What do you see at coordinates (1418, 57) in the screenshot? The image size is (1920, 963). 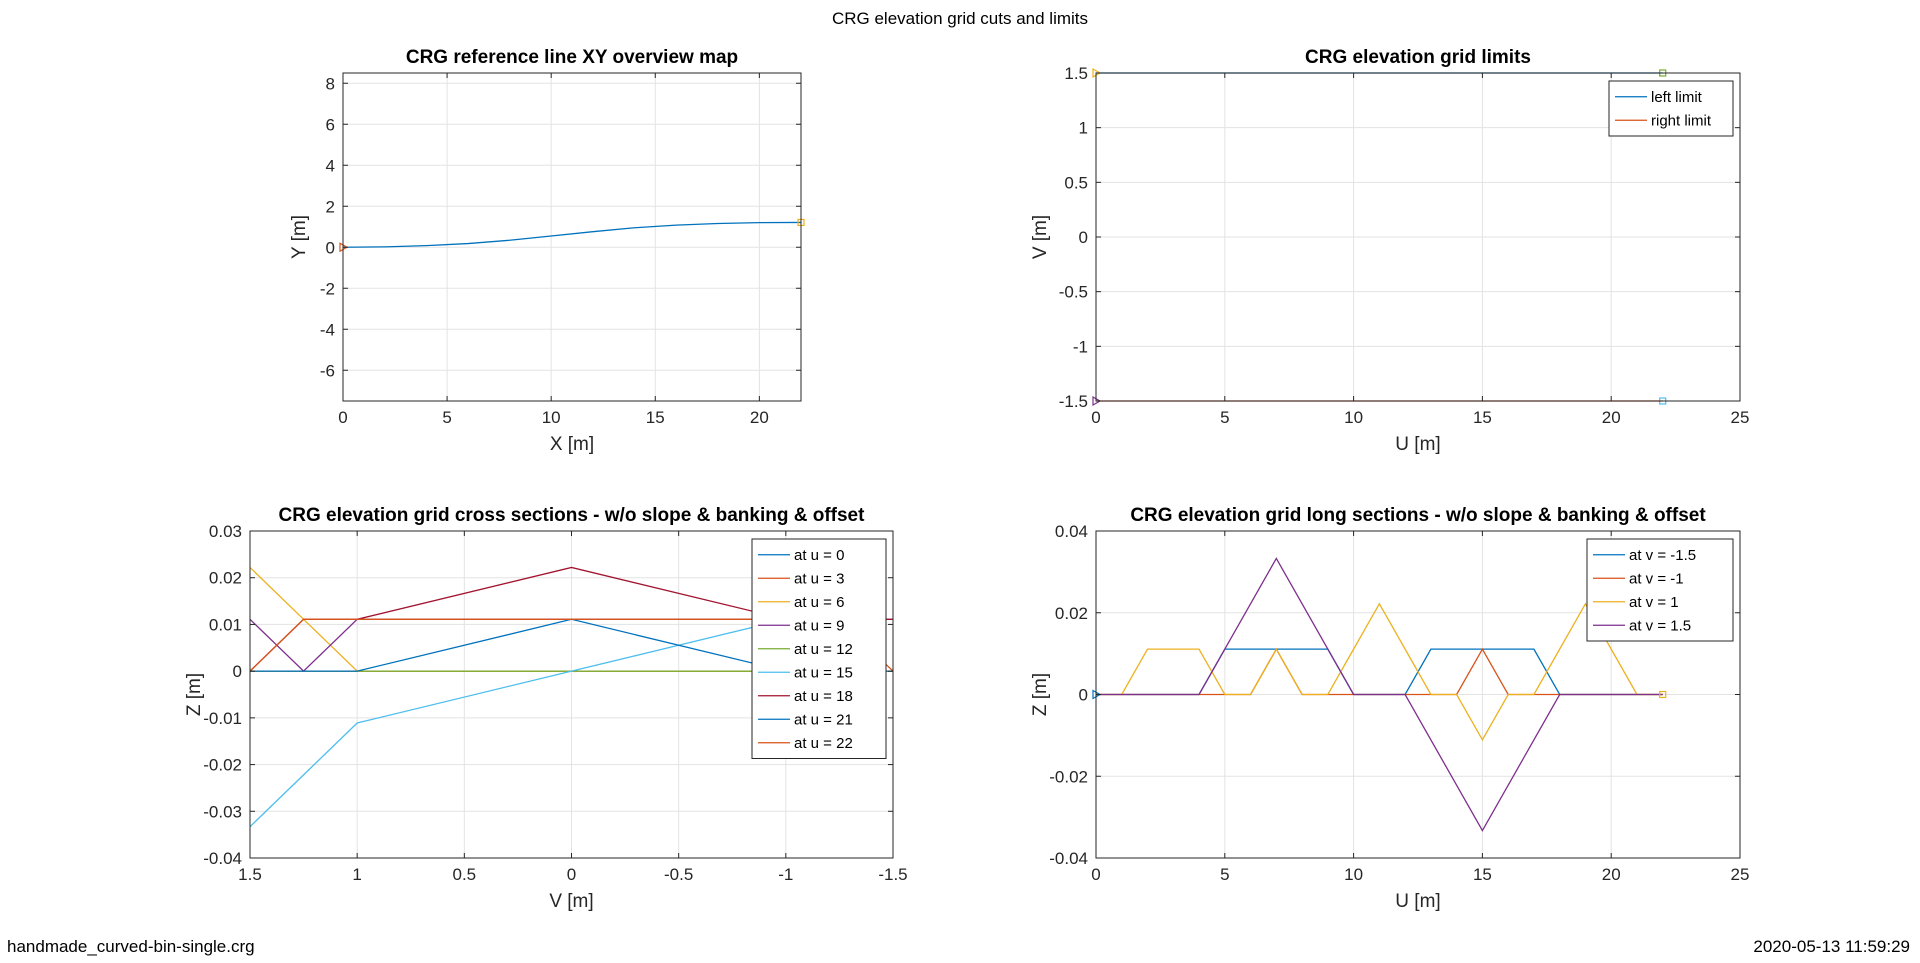 I see `subplot-title: CRG elevation grid limits` at bounding box center [1418, 57].